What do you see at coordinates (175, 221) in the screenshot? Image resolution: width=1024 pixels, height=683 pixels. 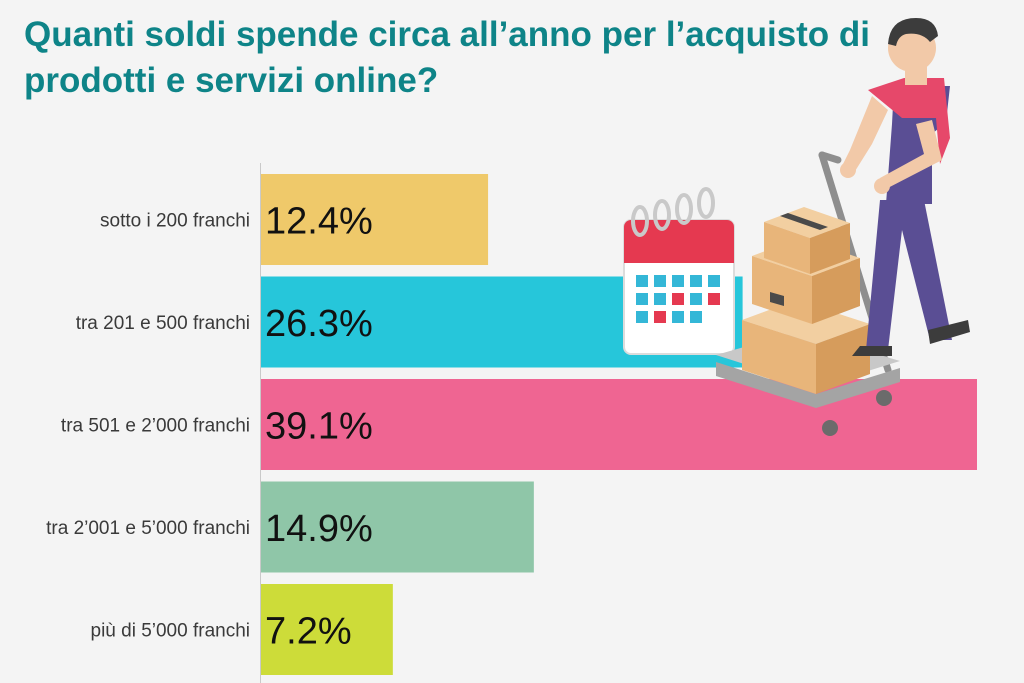 I see `category-label-1: sotto i 200 franchi` at bounding box center [175, 221].